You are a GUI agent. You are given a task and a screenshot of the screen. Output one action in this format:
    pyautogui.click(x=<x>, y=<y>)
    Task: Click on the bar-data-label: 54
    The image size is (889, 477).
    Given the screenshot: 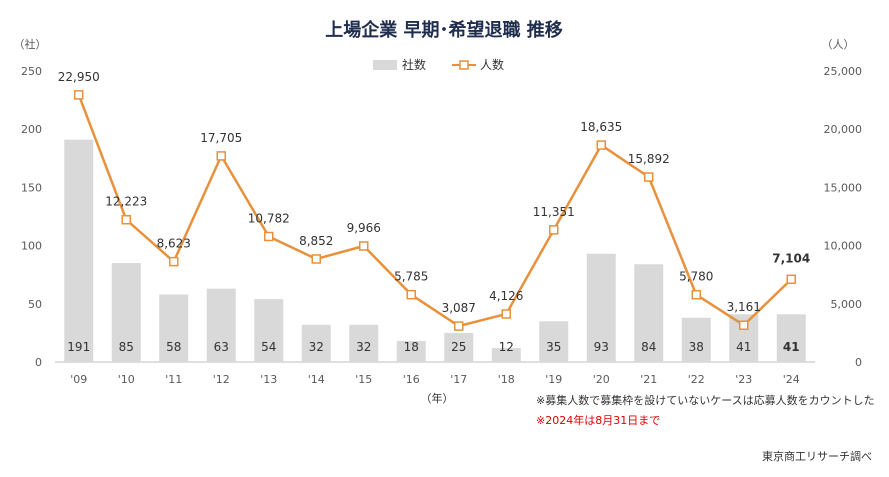 What is the action you would take?
    pyautogui.click(x=268, y=347)
    